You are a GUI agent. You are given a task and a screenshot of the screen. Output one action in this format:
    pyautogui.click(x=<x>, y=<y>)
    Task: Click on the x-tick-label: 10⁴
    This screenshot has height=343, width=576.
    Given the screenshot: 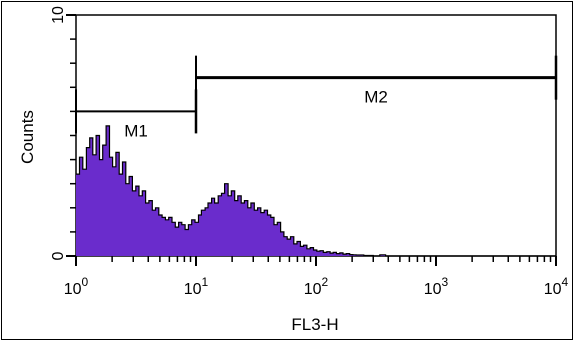 What is the action you would take?
    pyautogui.click(x=556, y=286)
    